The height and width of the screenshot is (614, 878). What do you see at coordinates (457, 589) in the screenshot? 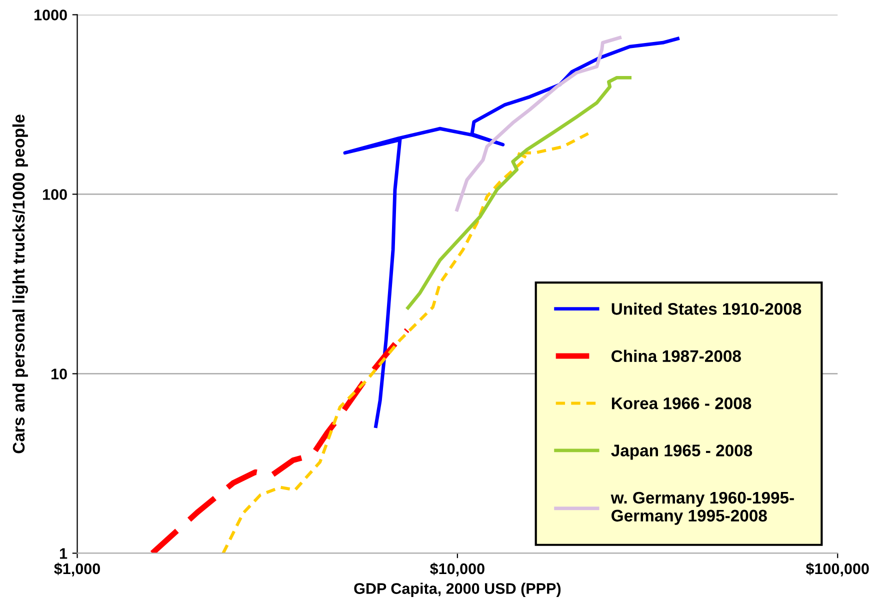
I see `x-axis-title: GDP Capita, 2000 USD (PPP)` at bounding box center [457, 589].